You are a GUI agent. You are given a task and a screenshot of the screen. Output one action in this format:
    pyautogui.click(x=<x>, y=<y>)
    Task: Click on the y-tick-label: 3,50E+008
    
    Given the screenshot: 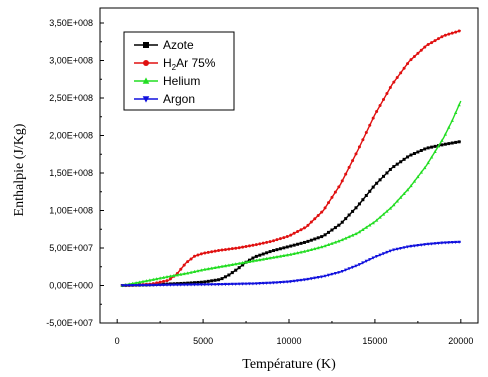 What is the action you would take?
    pyautogui.click(x=71, y=23)
    